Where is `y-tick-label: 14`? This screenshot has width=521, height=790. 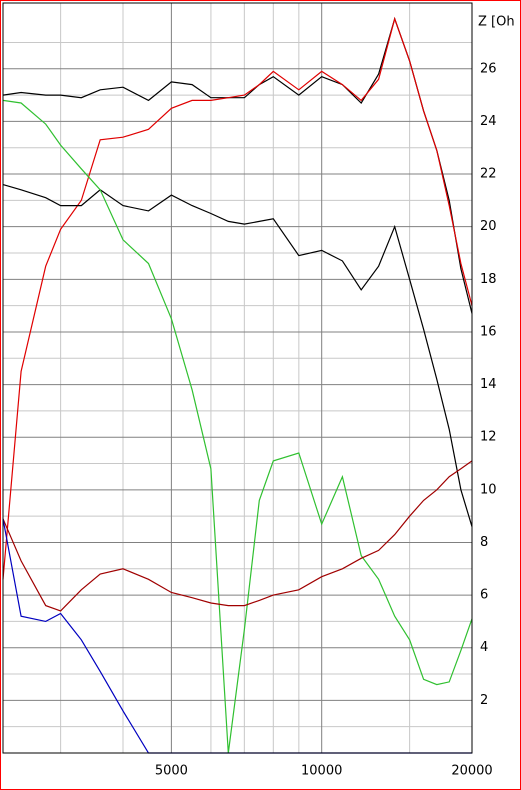
y-tick-label: 14 is located at coordinates (488, 384).